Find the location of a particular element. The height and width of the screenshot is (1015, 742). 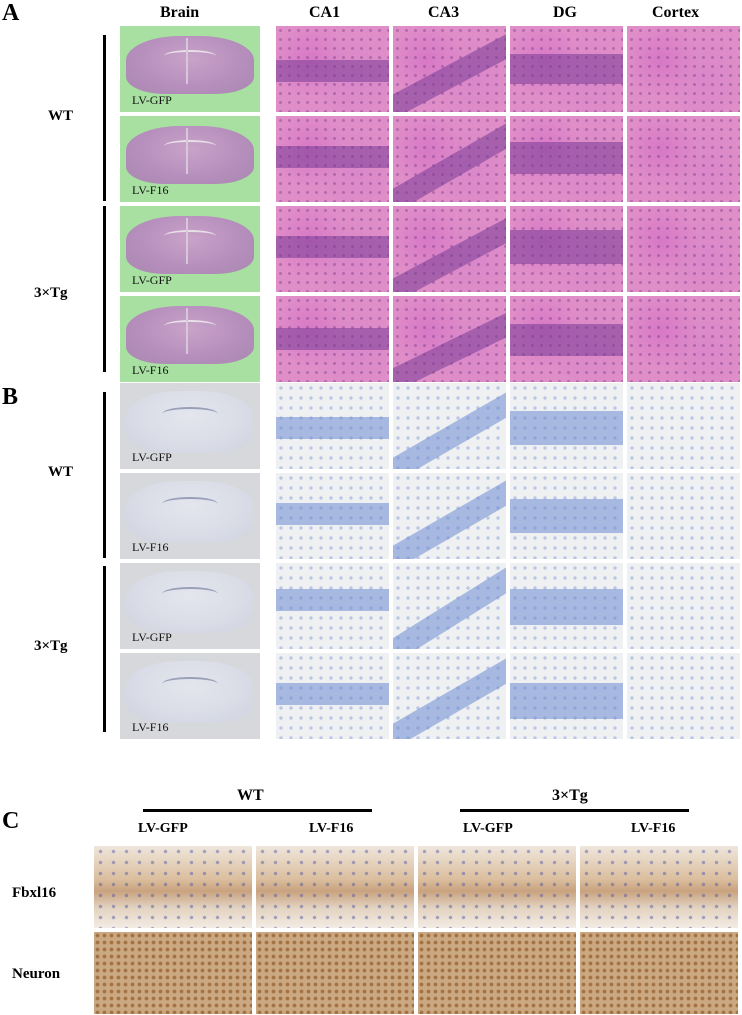

micrograph-b-wt-f16-ca3 is located at coordinates (449, 516).